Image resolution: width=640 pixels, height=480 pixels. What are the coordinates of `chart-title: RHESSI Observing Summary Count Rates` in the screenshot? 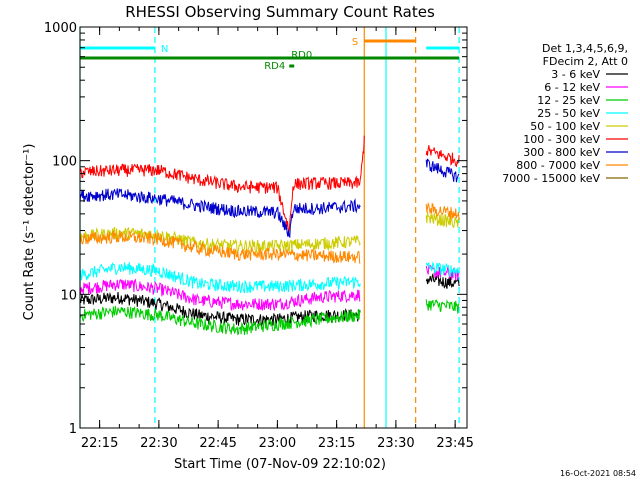 It's located at (280, 12).